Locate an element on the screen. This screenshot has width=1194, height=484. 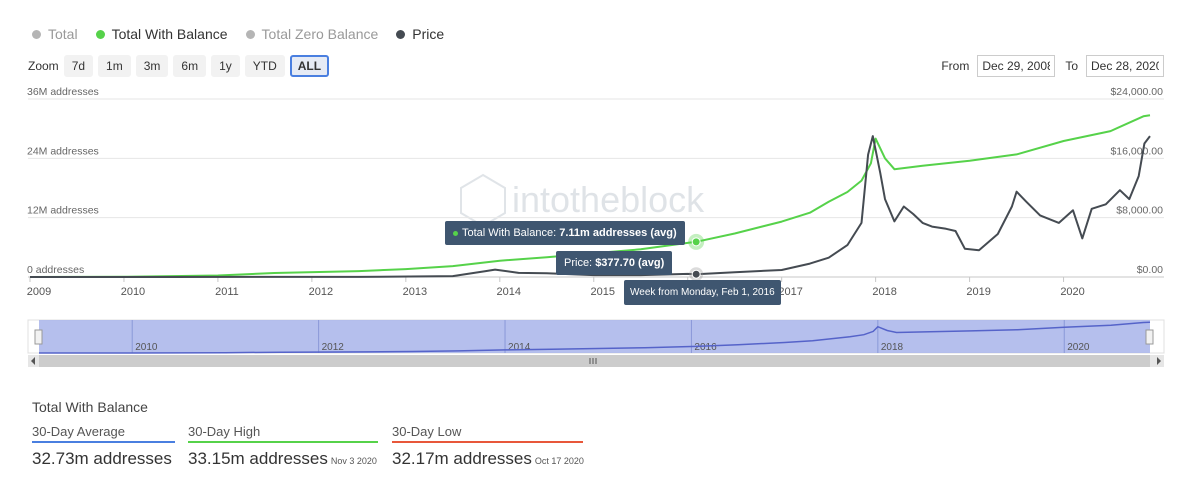
stat-value-row: 32.17m addresses Oct 17 2020 is located at coordinates (488, 459).